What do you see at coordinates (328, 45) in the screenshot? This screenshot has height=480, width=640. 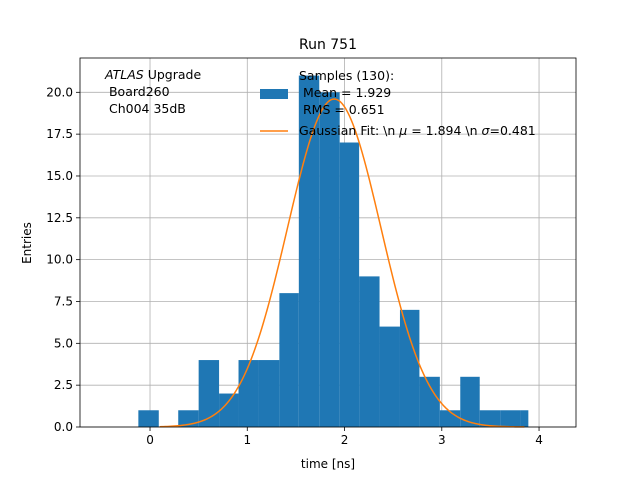 I see `chart-title: Run 751` at bounding box center [328, 45].